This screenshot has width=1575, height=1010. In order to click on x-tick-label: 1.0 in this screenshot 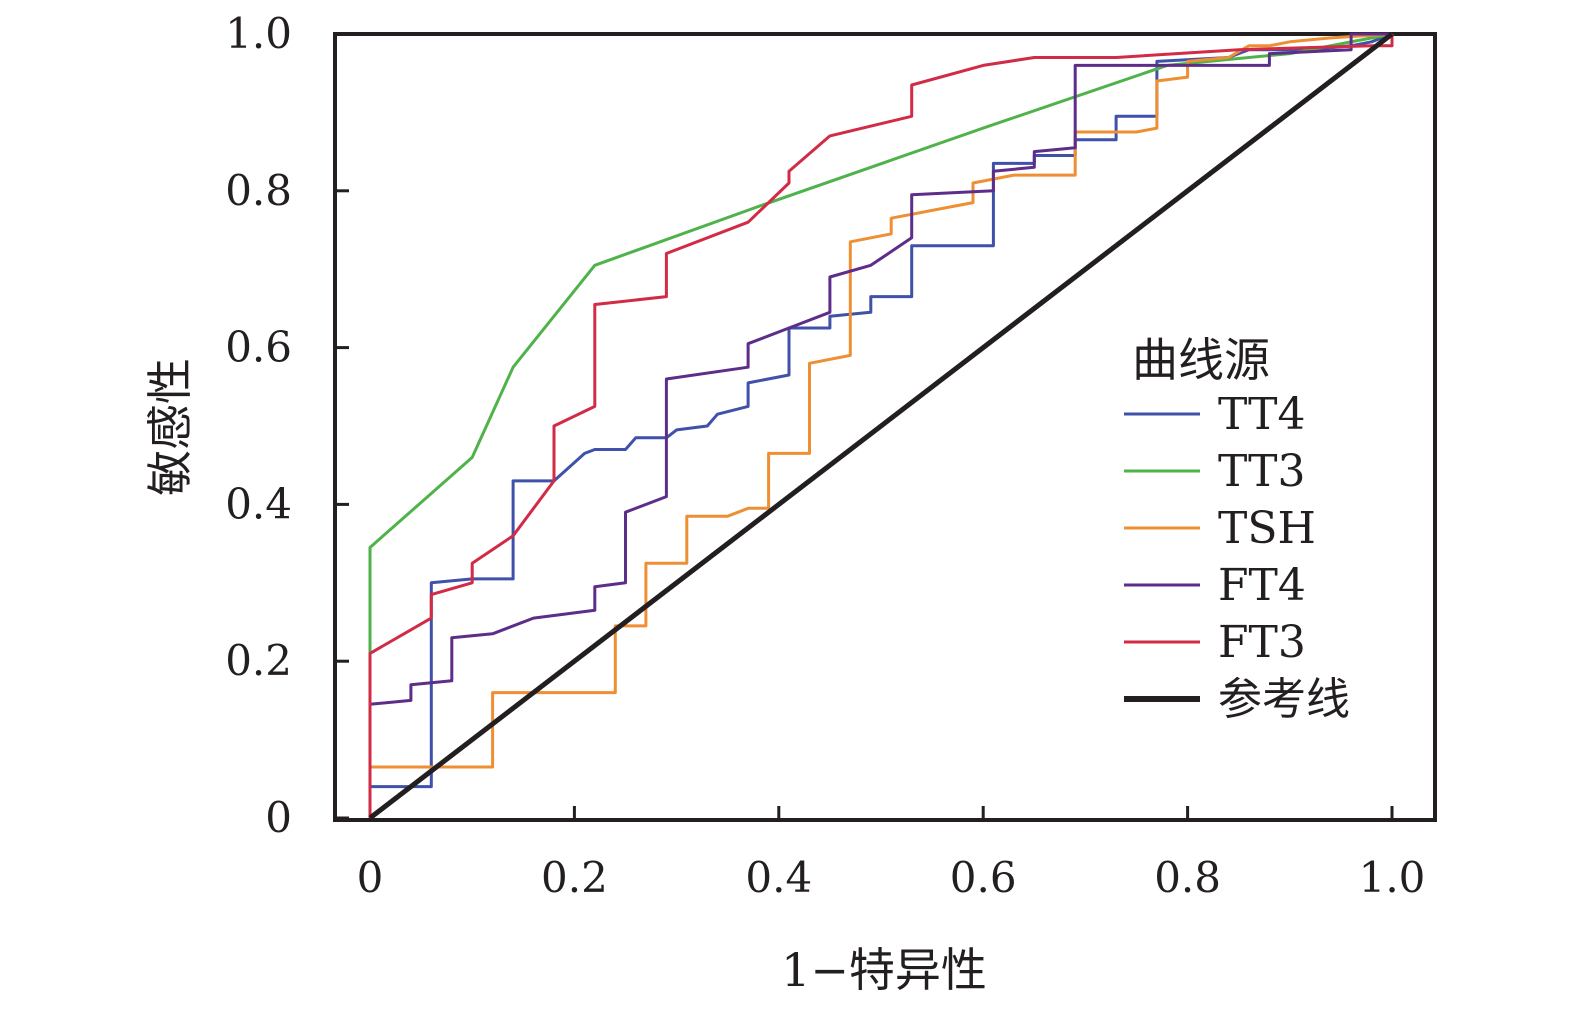, I will do `click(1392, 877)`.